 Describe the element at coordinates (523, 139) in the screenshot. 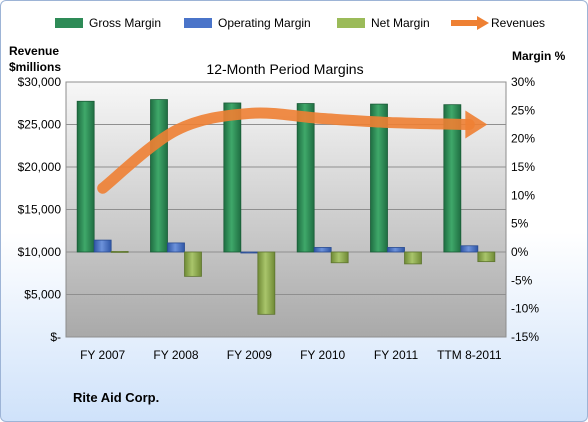

I see `right-tick-label: 20%` at that location.